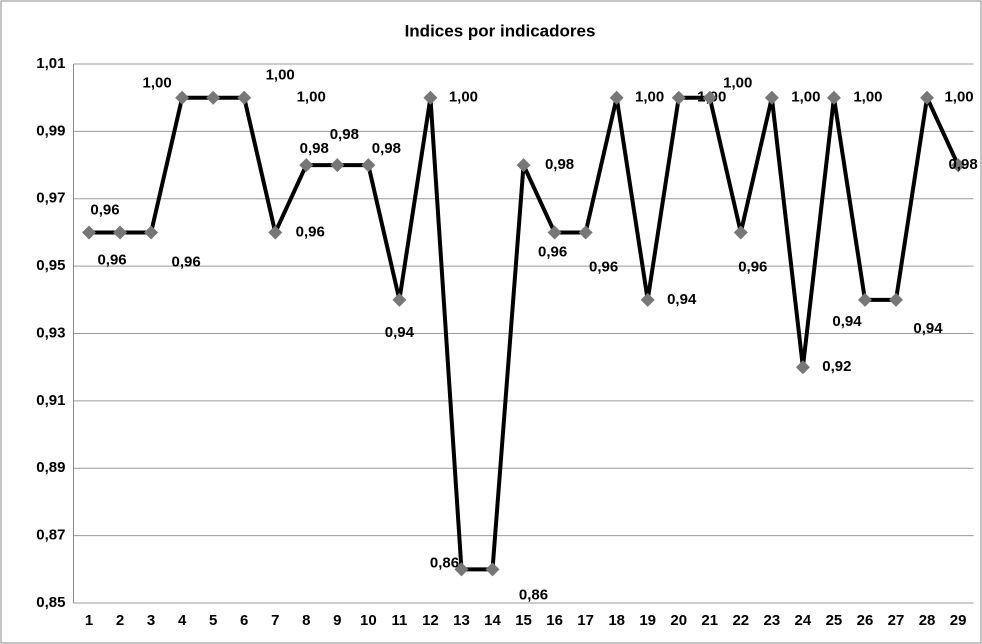 Image resolution: width=982 pixels, height=644 pixels. What do you see at coordinates (927, 620) in the screenshot?
I see `x-tick-label: 28` at bounding box center [927, 620].